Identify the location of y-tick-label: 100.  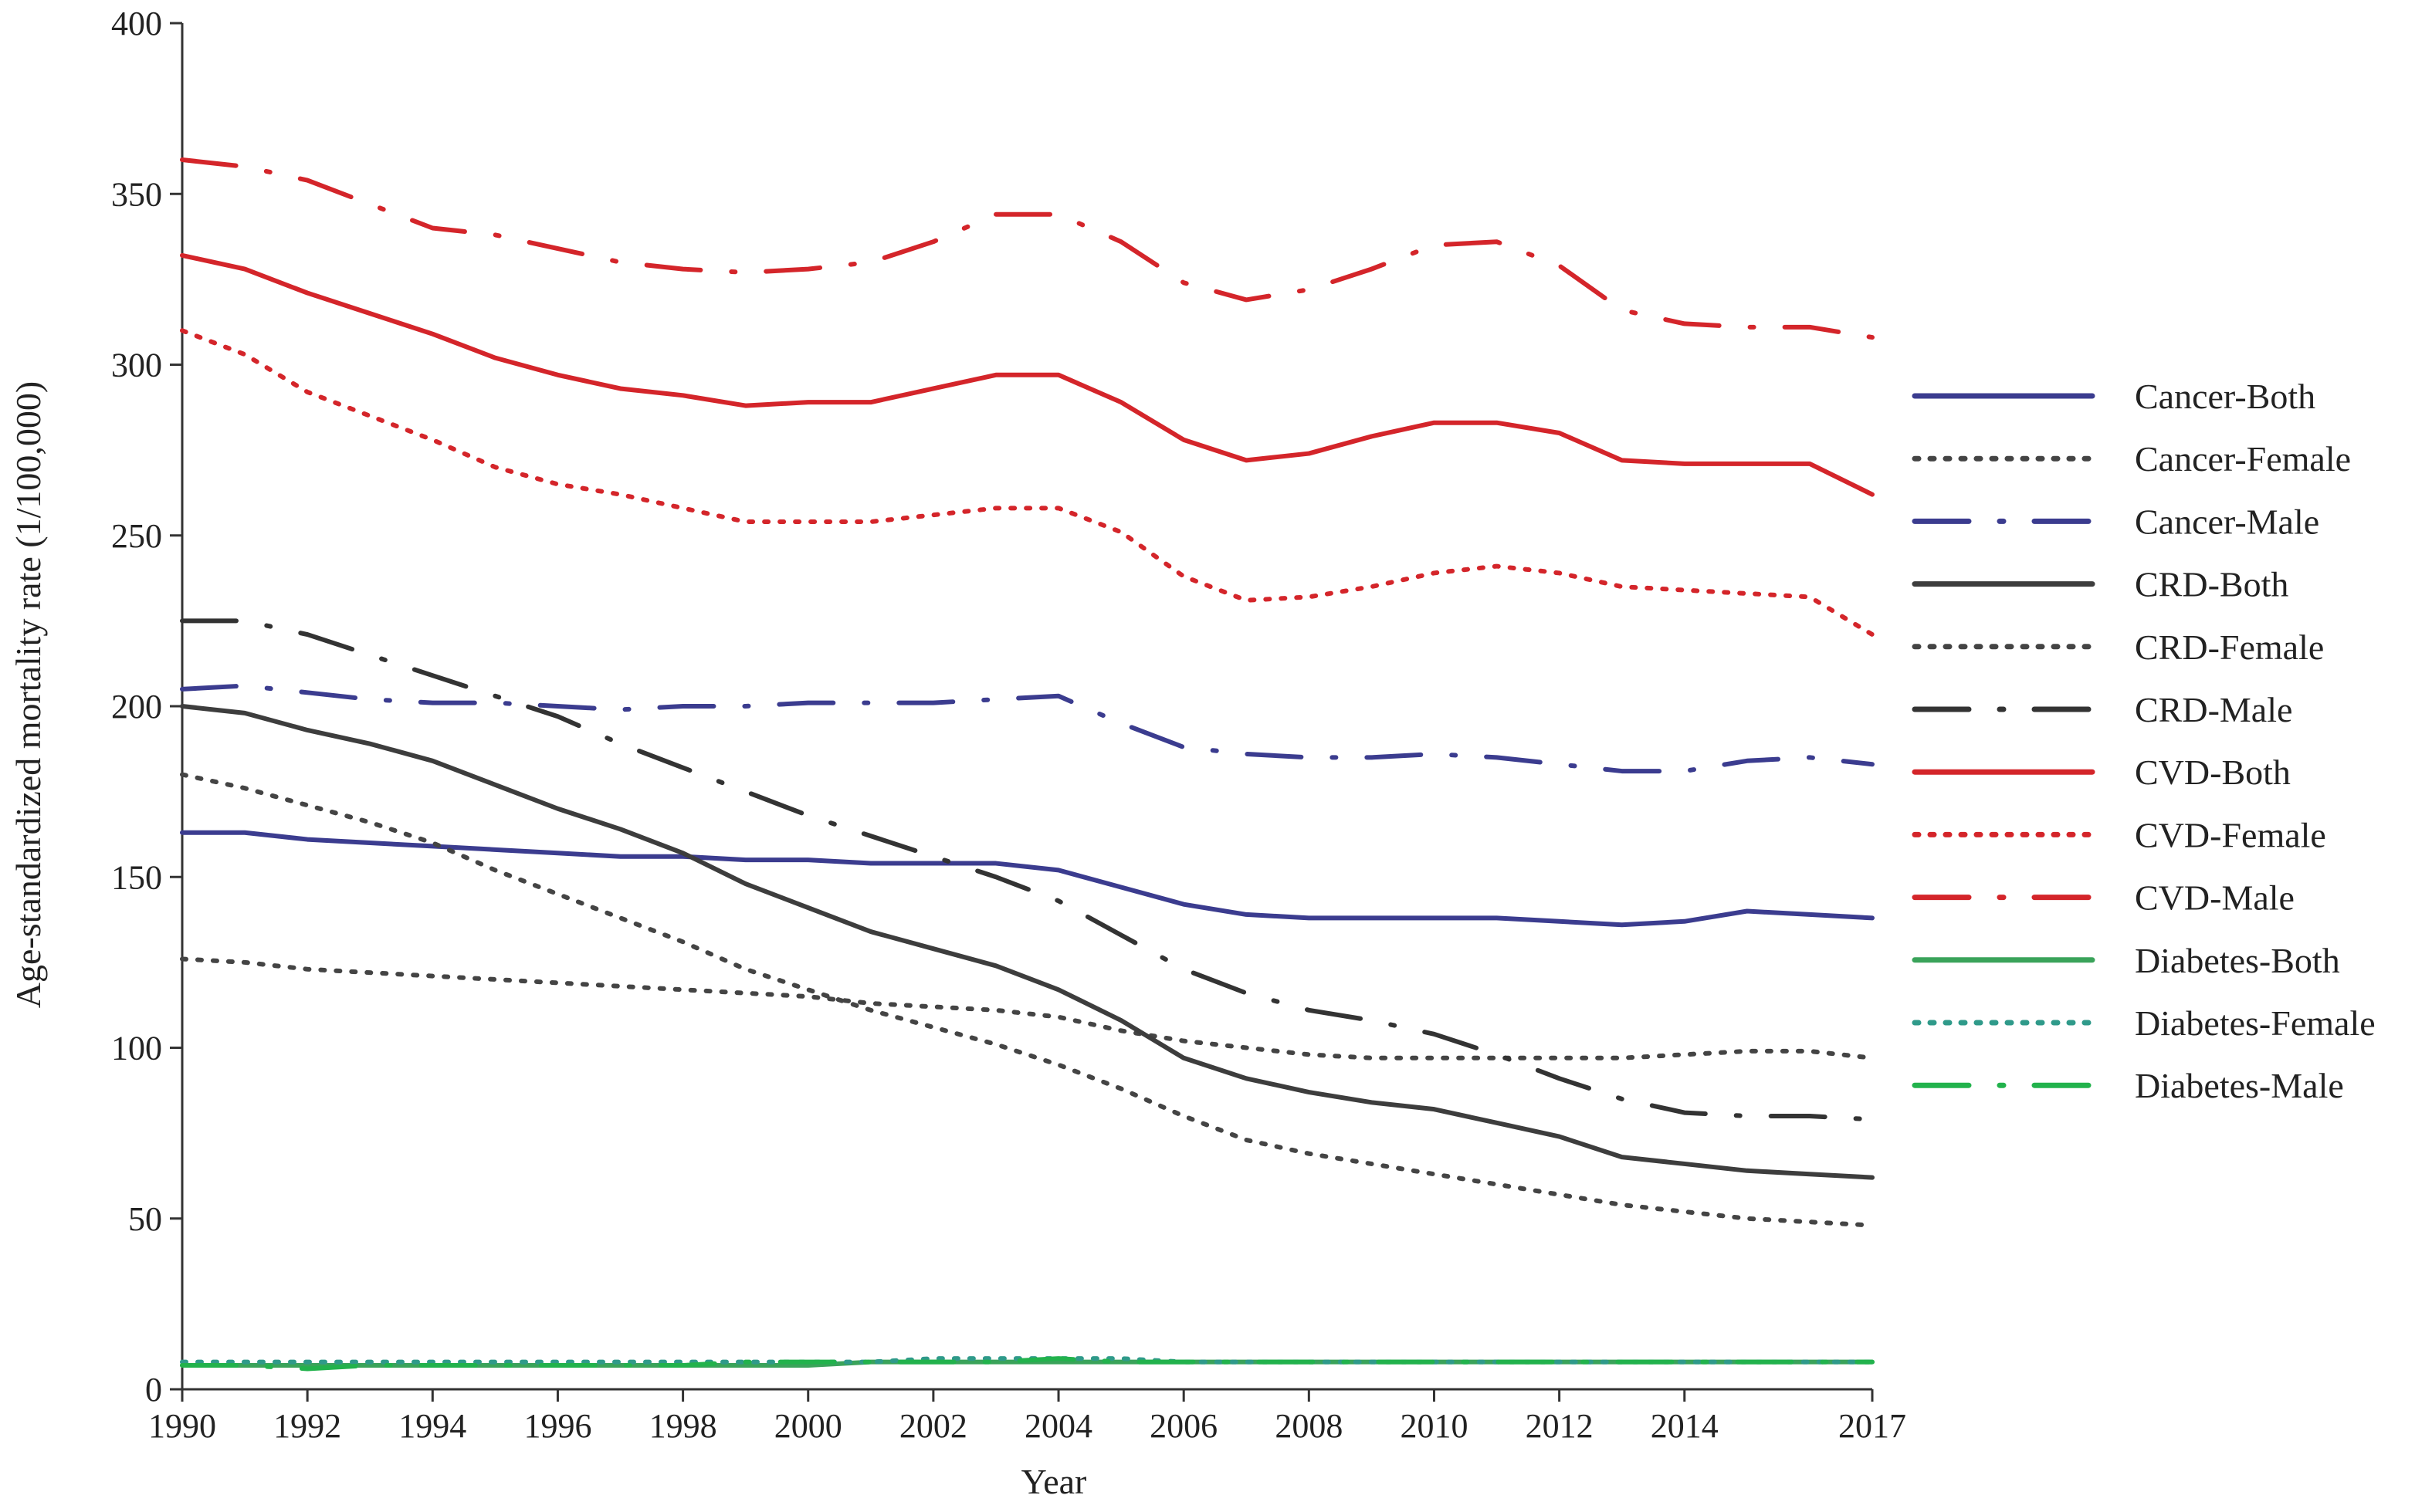
(136, 1048).